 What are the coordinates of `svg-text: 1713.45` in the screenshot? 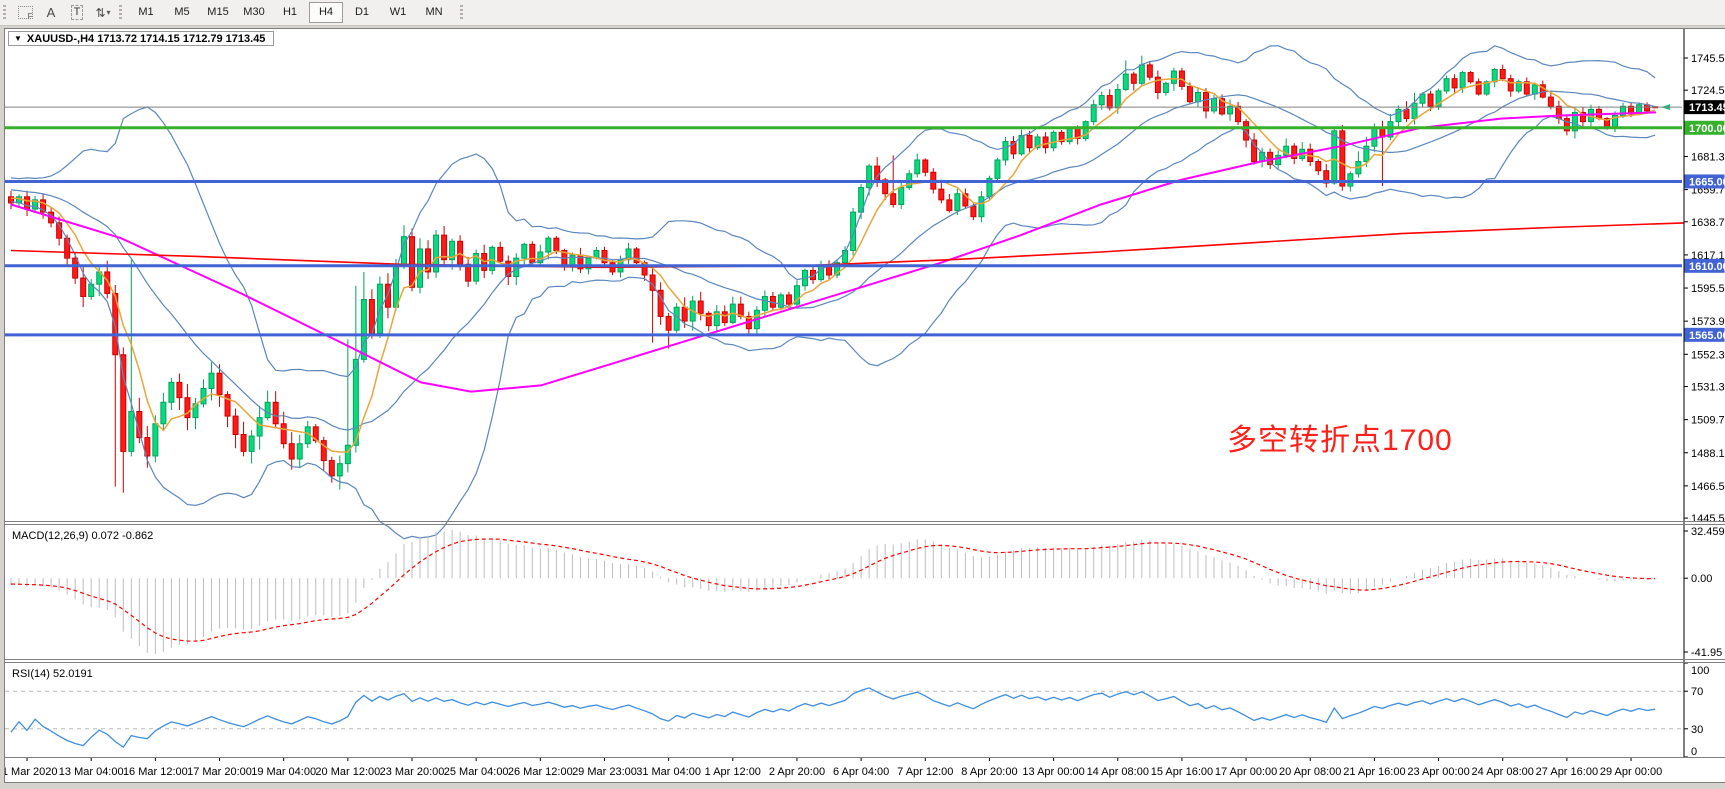 It's located at (1707, 108).